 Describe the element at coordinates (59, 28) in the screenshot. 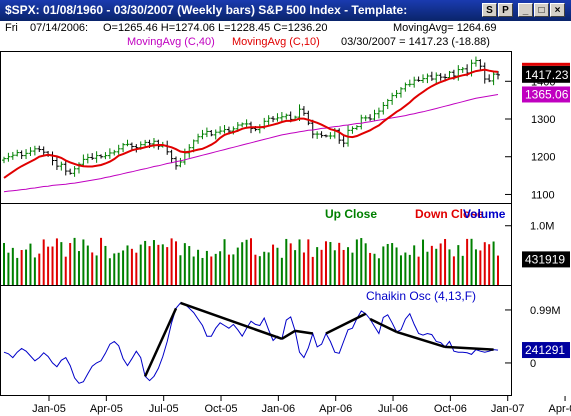

I see `readout-date: 07/14/2006:` at that location.